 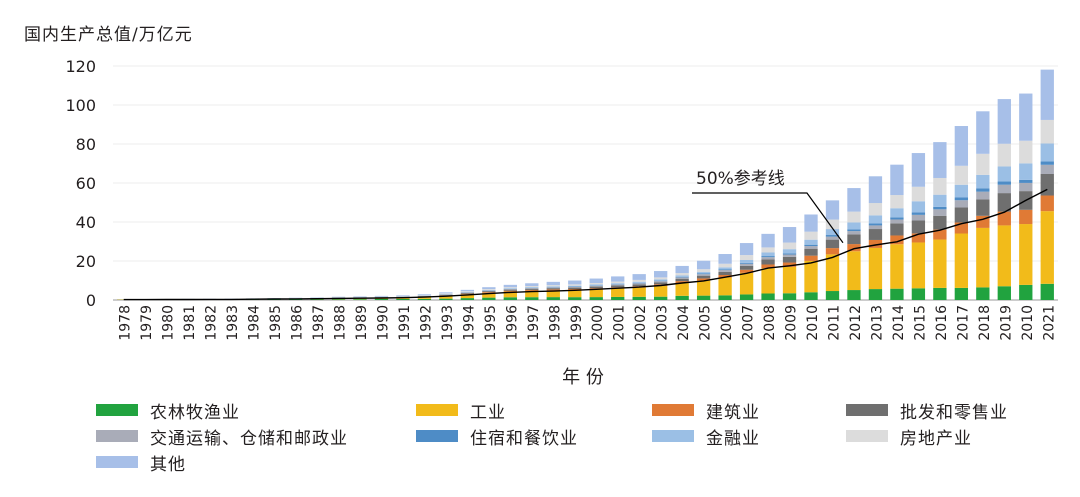 What do you see at coordinates (147, 323) in the screenshot?
I see `x-tick-label: 1979` at bounding box center [147, 323].